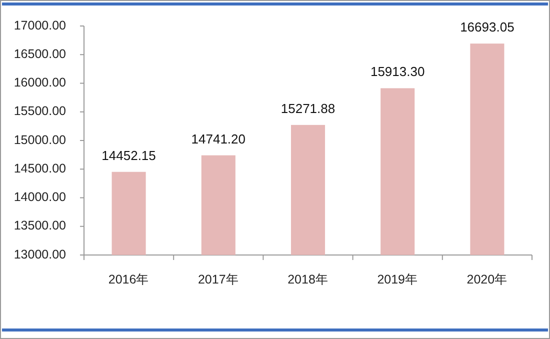 The width and height of the screenshot is (550, 339). I want to click on y-tick-label: 15500.00, so click(40, 111).